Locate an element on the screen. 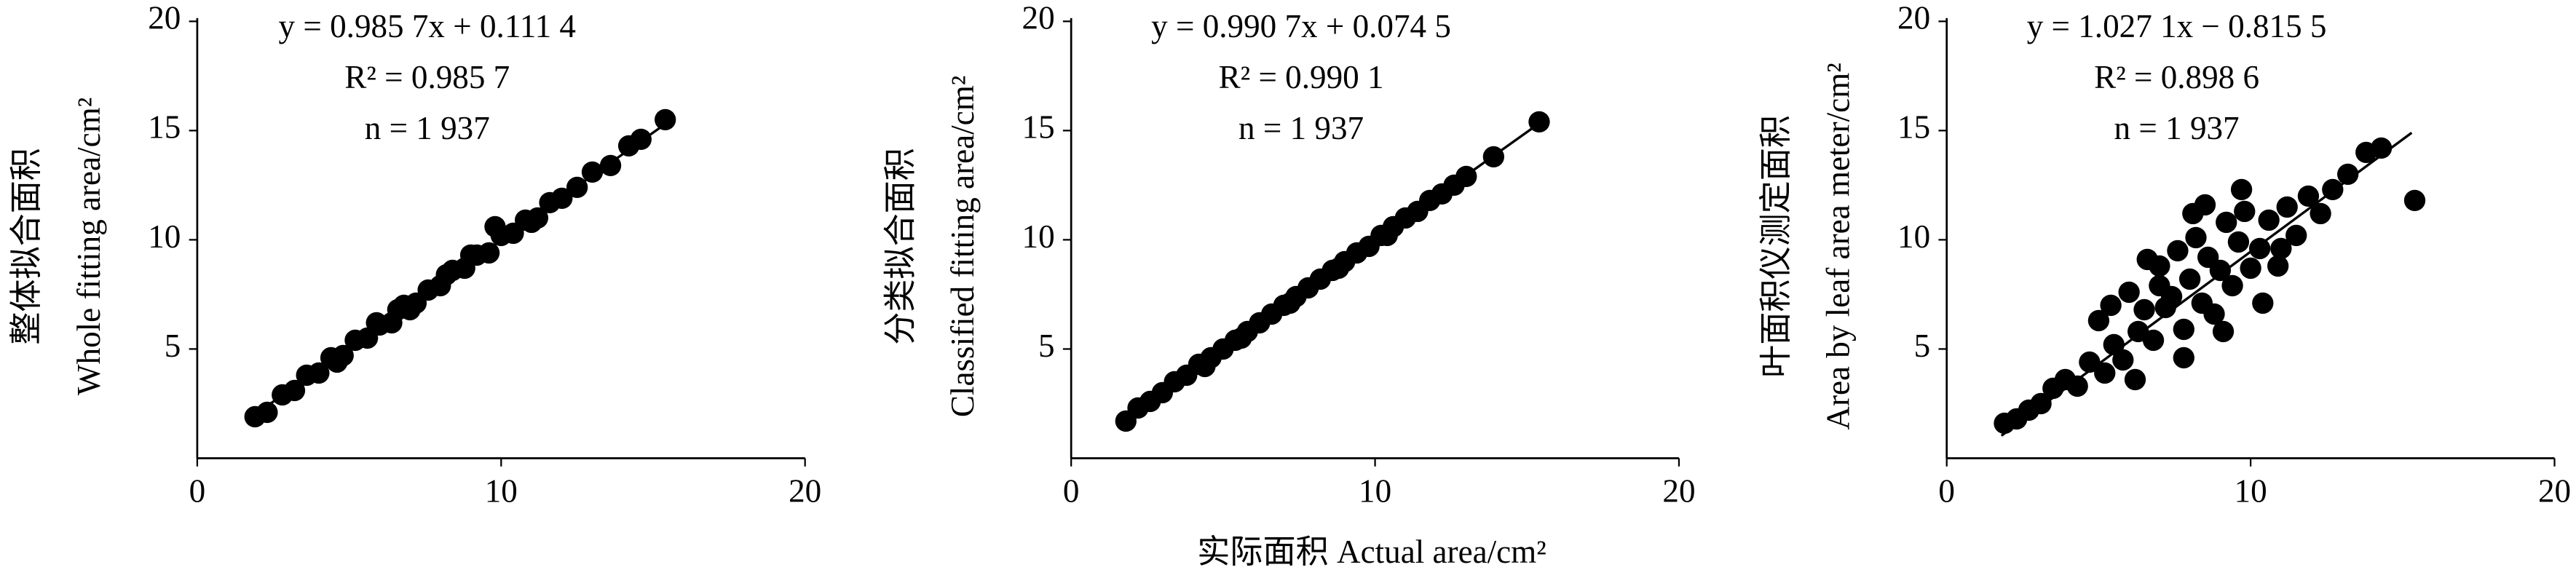 The image size is (2576, 586). y-axis-label: 叶面积仪测定面积 is located at coordinates (1776, 246).